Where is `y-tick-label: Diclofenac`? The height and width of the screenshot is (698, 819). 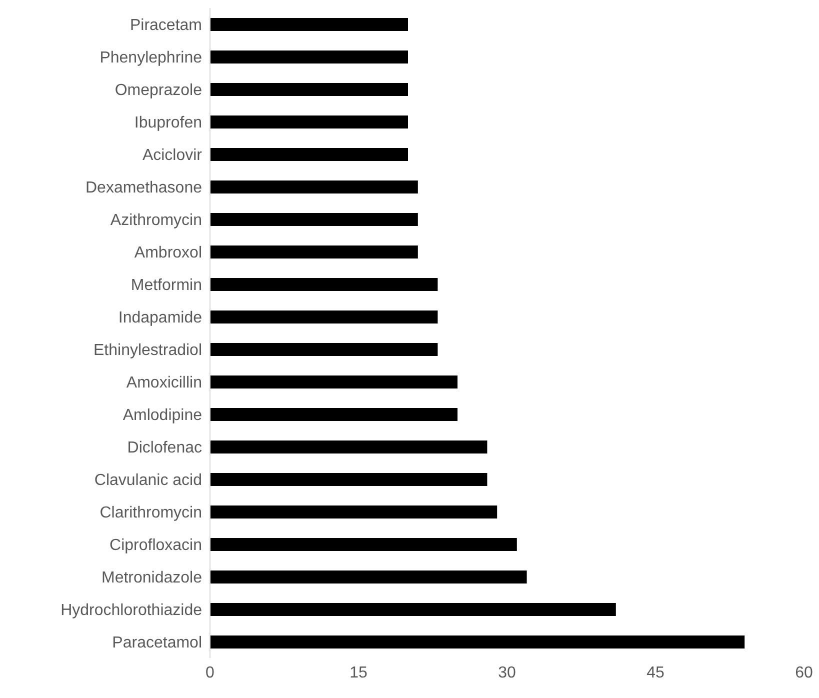 y-tick-label: Diclofenac is located at coordinates (164, 447).